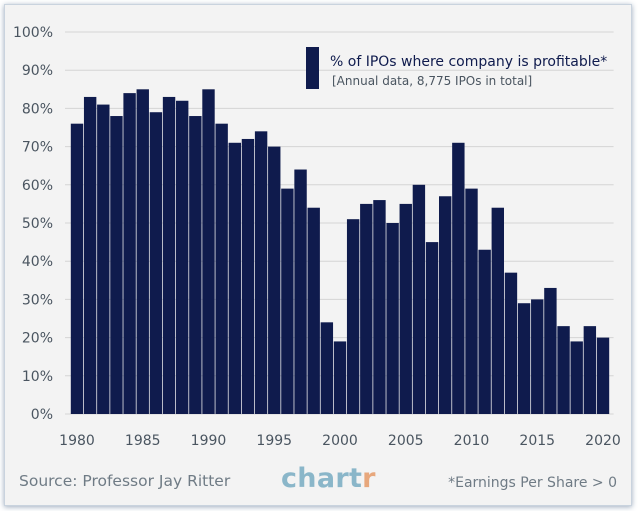 Image resolution: width=638 pixels, height=511 pixels. I want to click on x-tick-label: 2010, so click(472, 441).